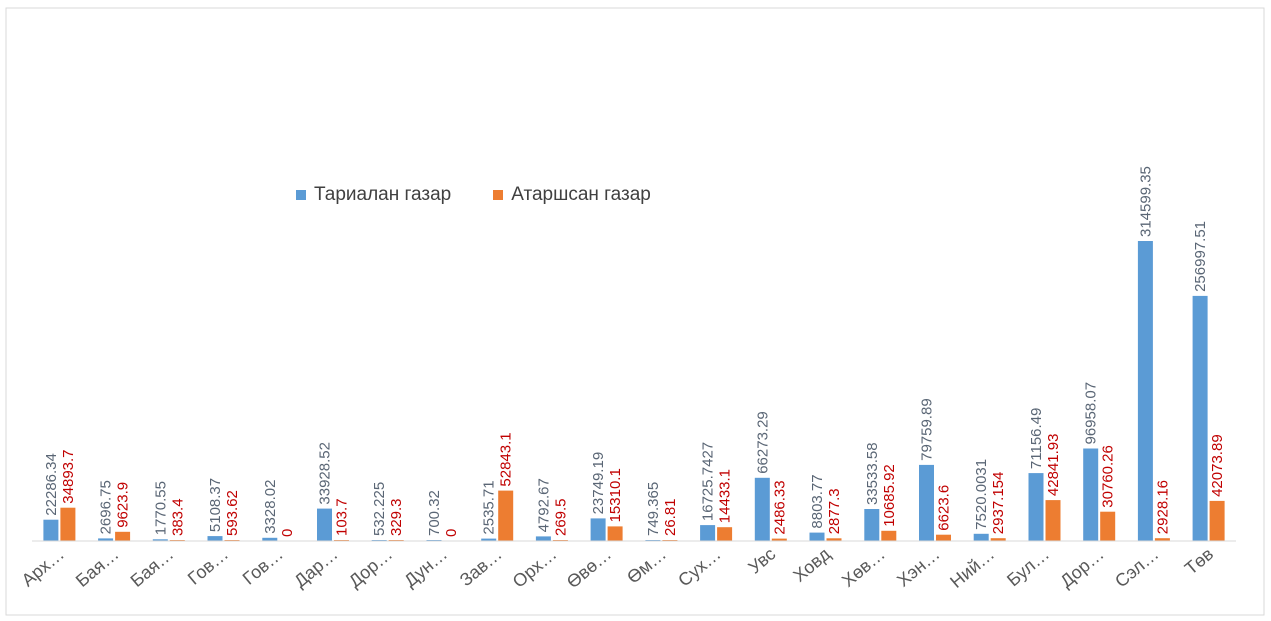 The width and height of the screenshot is (1271, 621). What do you see at coordinates (506, 459) in the screenshot?
I see `value-label-series-2-8: 52843.1` at bounding box center [506, 459].